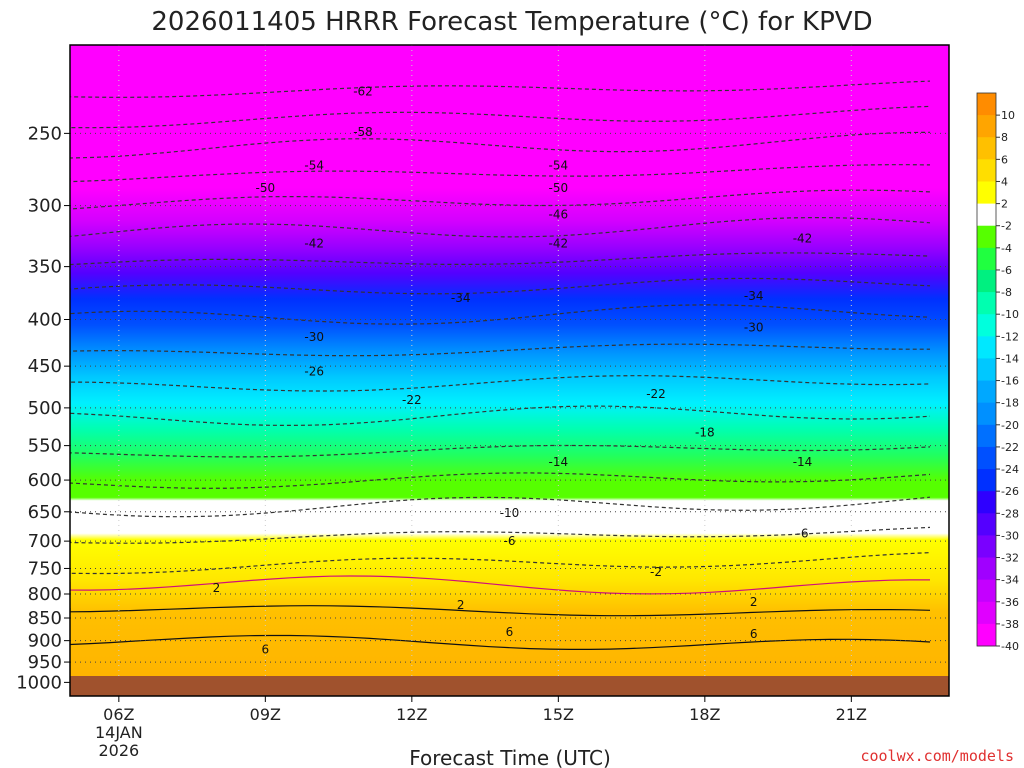 The width and height of the screenshot is (1024, 768). I want to click on y-tick-label: 400, so click(45, 320).